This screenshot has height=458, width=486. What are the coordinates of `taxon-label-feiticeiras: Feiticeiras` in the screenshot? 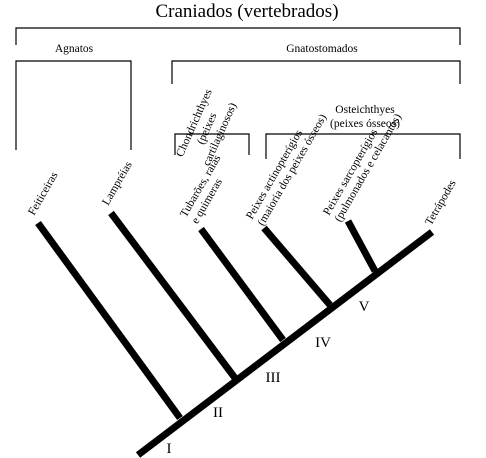 It's located at (43, 194).